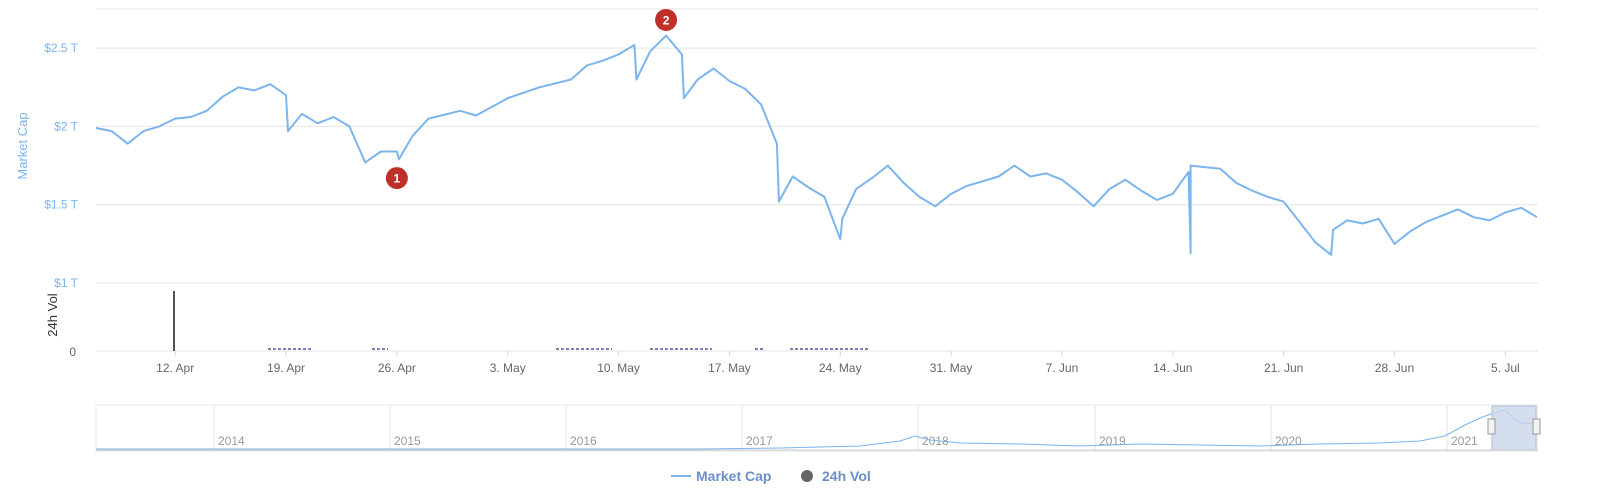 The height and width of the screenshot is (496, 1600). I want to click on x-tick-label: 5. Jul, so click(1505, 368).